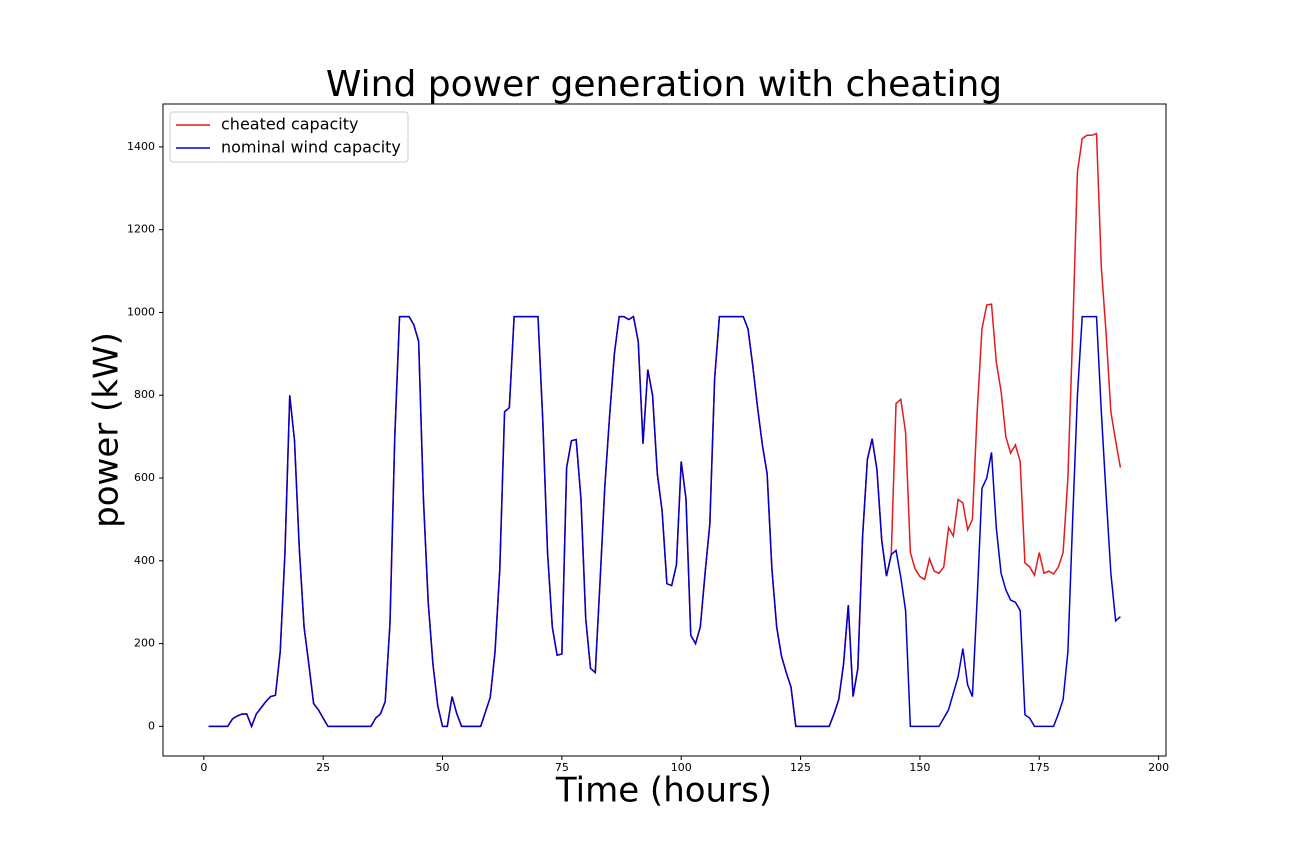 The height and width of the screenshot is (864, 1296). Describe the element at coordinates (141, 229) in the screenshot. I see `y-tick-label: 1200` at that location.